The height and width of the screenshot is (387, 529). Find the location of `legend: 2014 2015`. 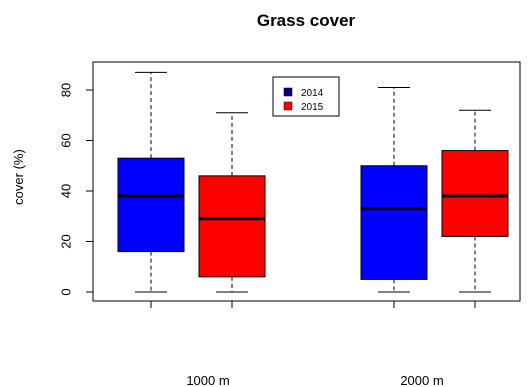

legend: 2014 2015 is located at coordinates (306, 96).